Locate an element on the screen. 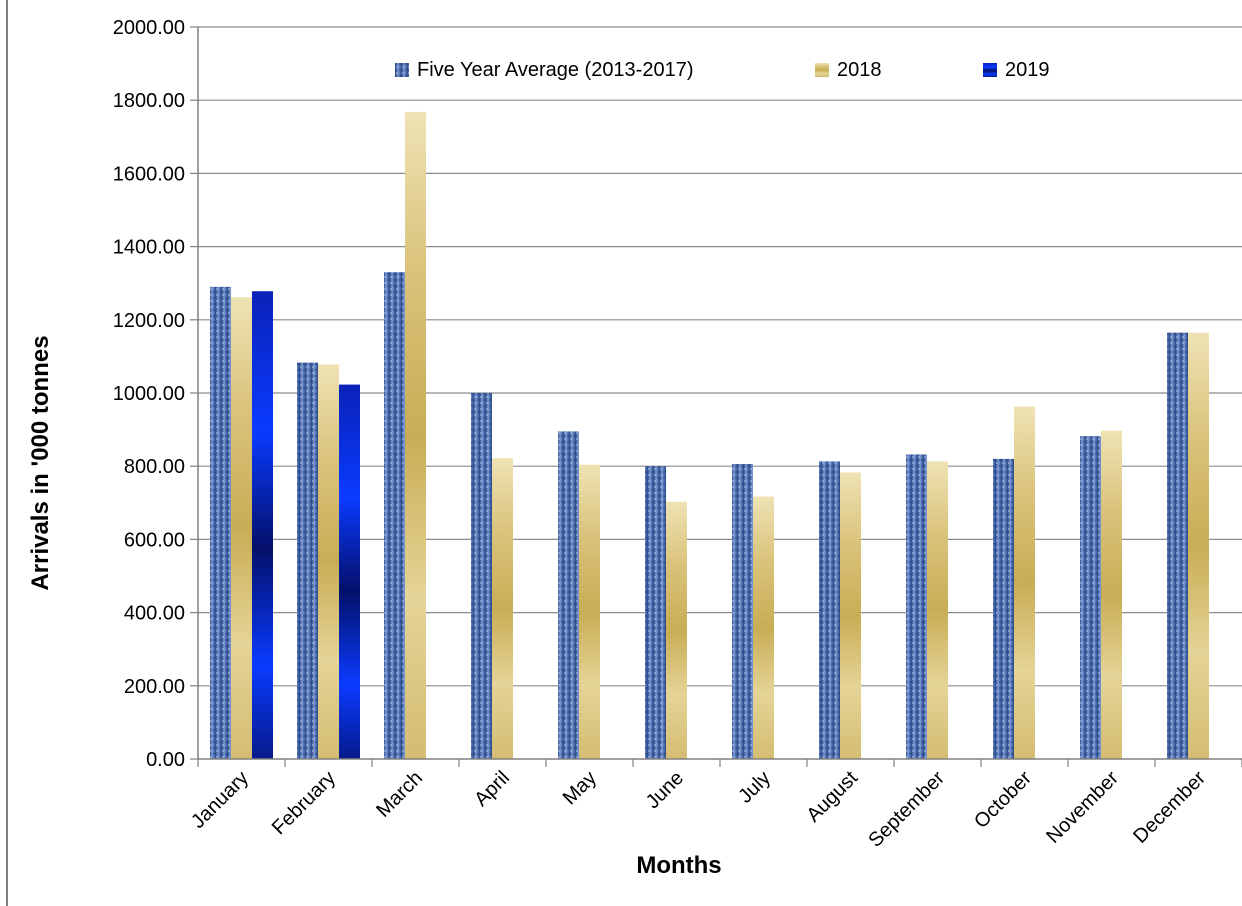  bar-2018-april is located at coordinates (502, 608).